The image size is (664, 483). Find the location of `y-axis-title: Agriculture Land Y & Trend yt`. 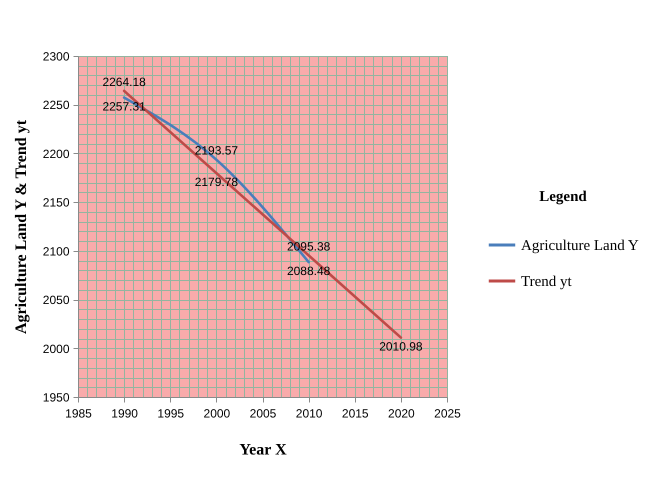

y-axis-title: Agriculture Land Y & Trend yt is located at coordinates (21, 226).